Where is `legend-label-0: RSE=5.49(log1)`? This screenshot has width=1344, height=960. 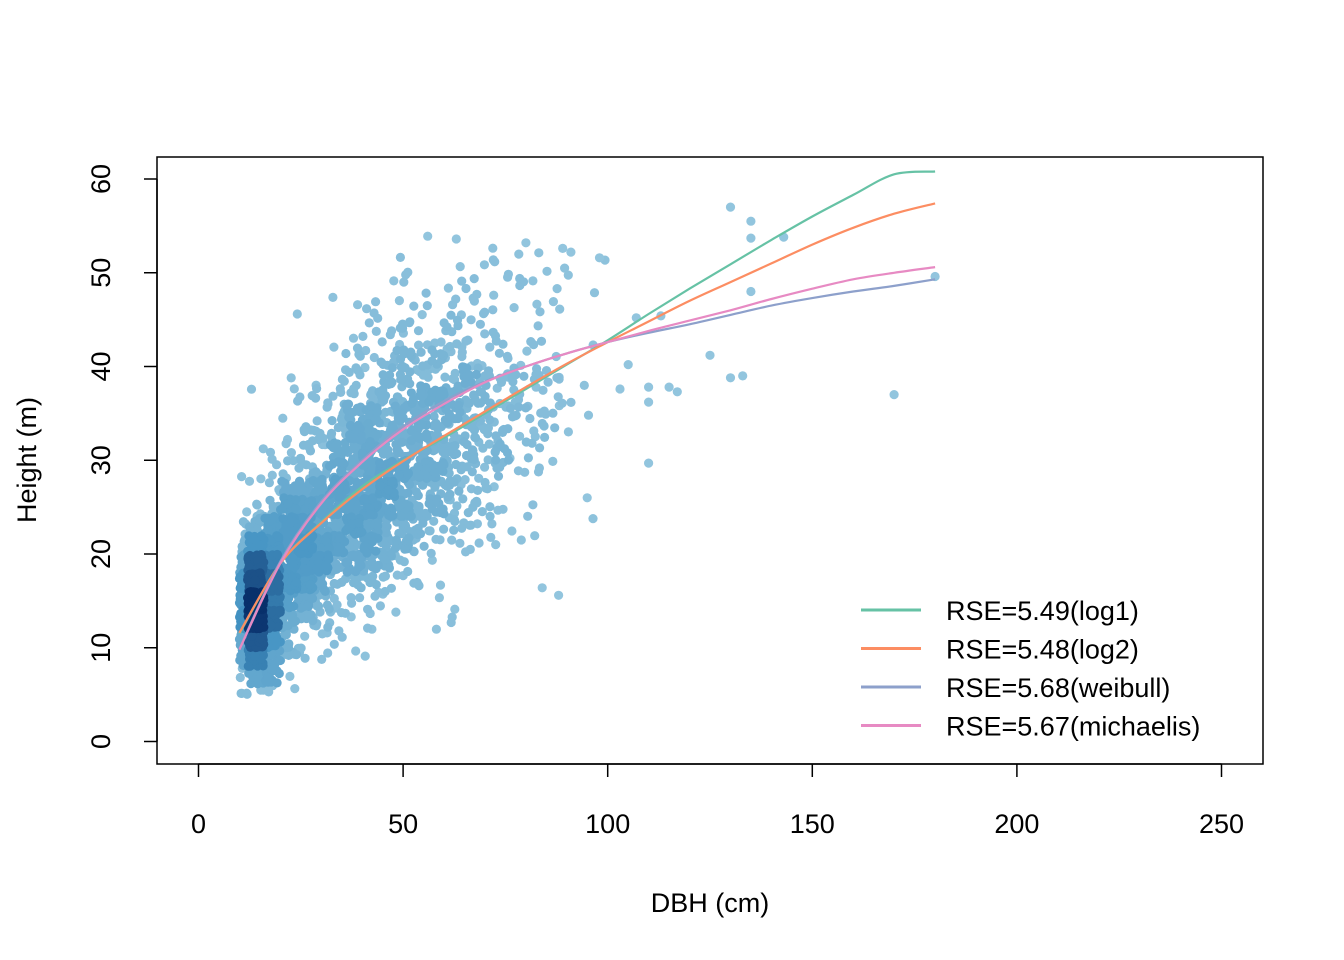 legend-label-0: RSE=5.49(log1) is located at coordinates (1042, 611).